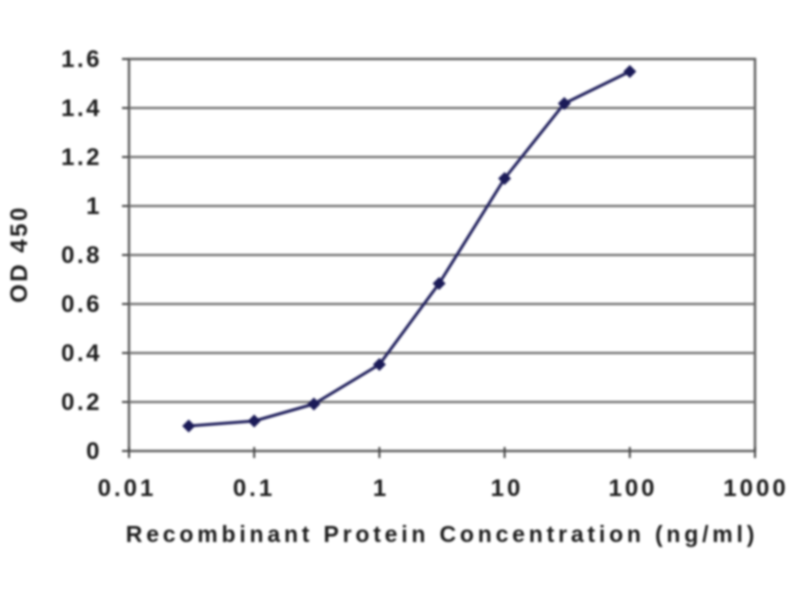  Describe the element at coordinates (127, 488) in the screenshot. I see `svg-text: 0.01` at that location.